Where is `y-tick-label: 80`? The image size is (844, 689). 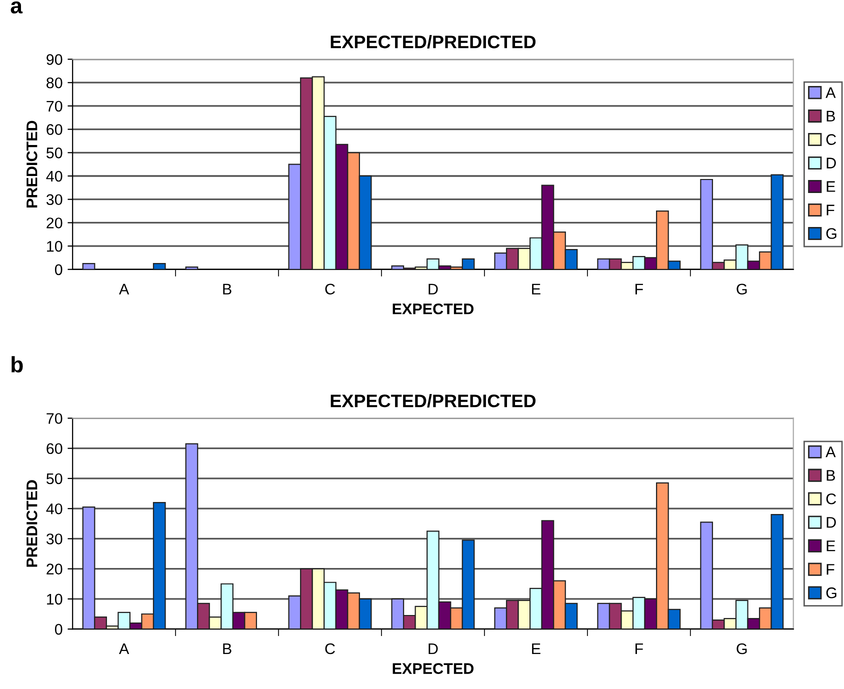
y-tick-label: 80 is located at coordinates (54, 82).